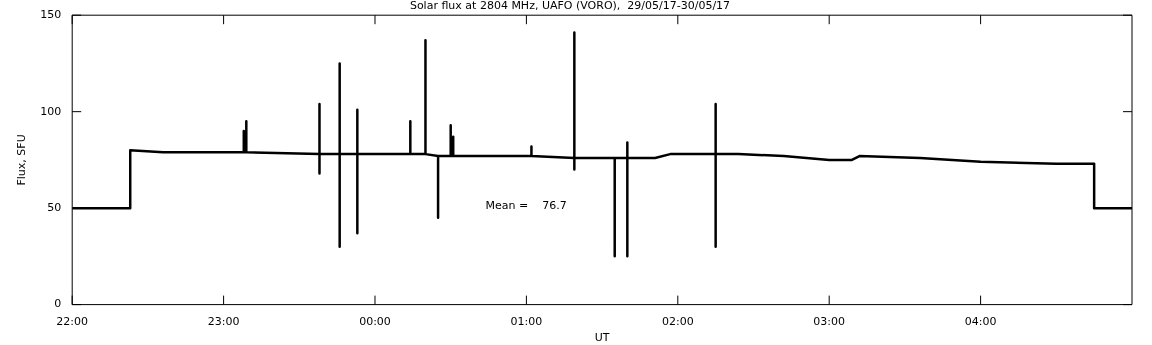  Describe the element at coordinates (22, 160) in the screenshot. I see `y-axis-title: Flux, SFU` at that location.